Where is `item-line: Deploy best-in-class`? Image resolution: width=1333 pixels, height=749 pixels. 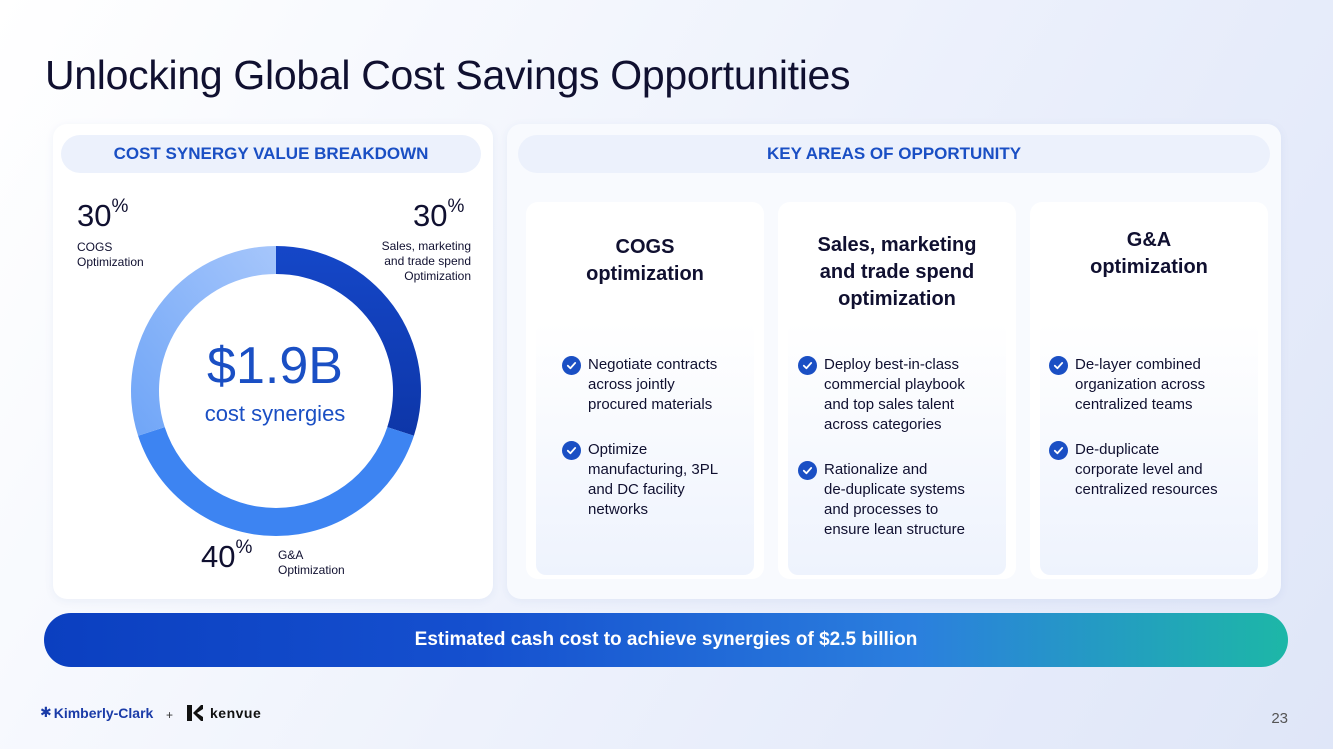
item-line: Deploy best-in-class is located at coordinates (892, 364).